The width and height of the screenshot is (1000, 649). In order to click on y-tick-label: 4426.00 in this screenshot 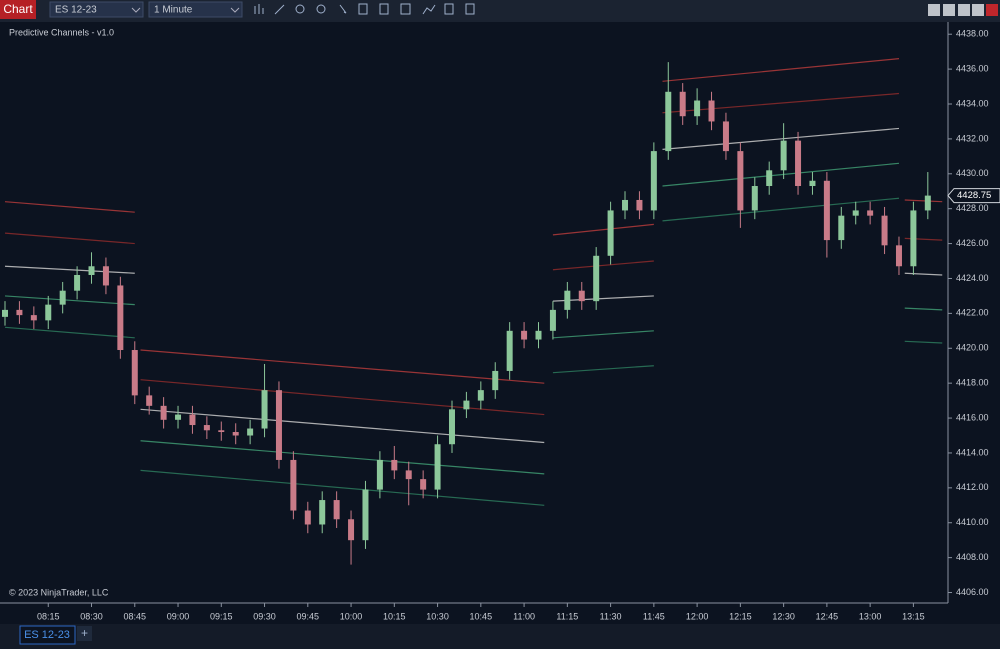, I will do `click(972, 243)`.